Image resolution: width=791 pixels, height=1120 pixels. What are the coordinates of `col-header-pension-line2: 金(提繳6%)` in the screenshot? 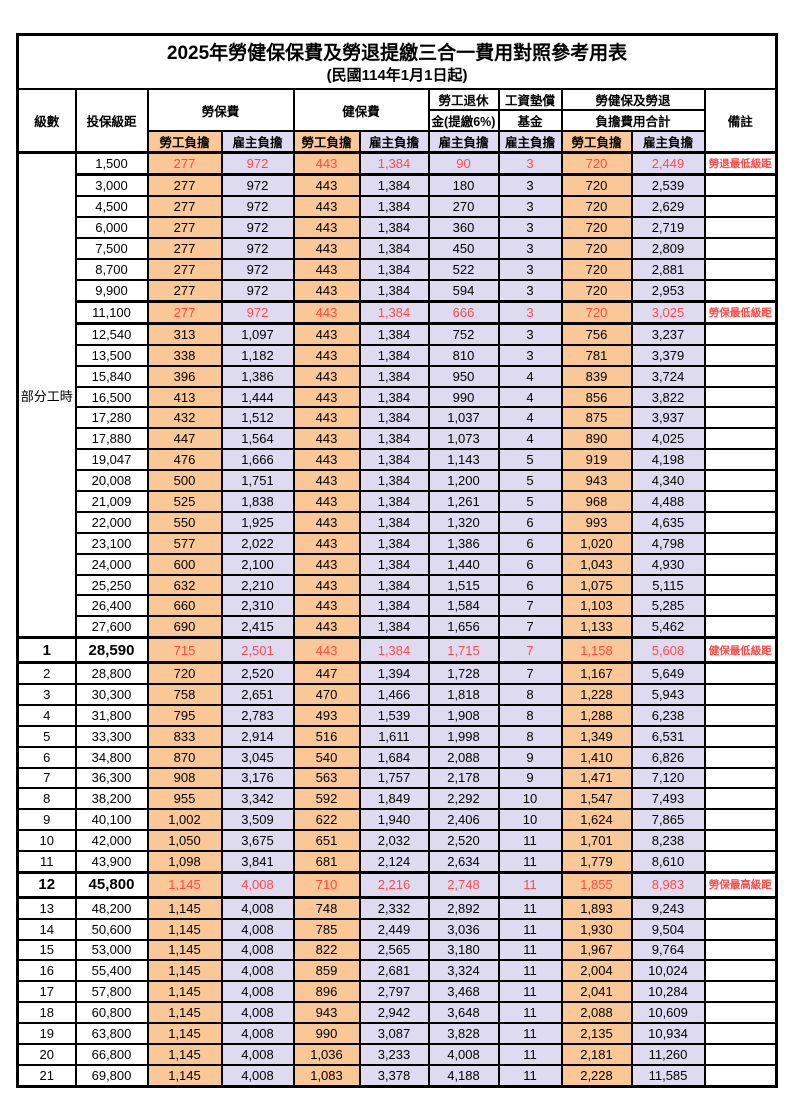 It's located at (463, 120).